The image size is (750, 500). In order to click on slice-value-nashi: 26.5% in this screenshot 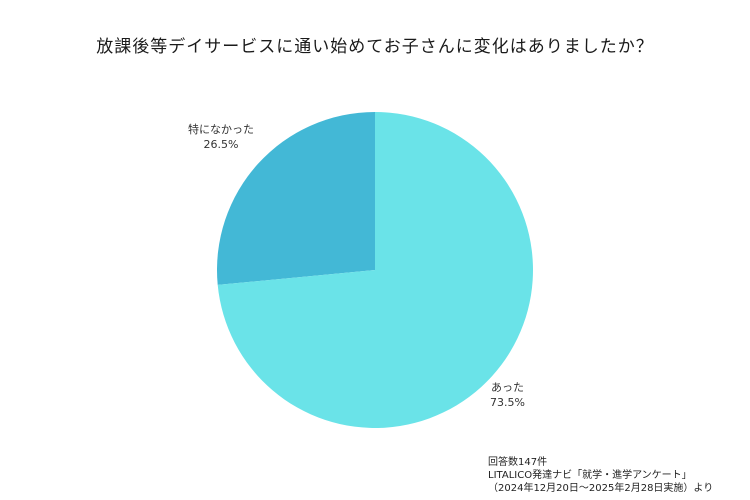, I will do `click(221, 144)`.